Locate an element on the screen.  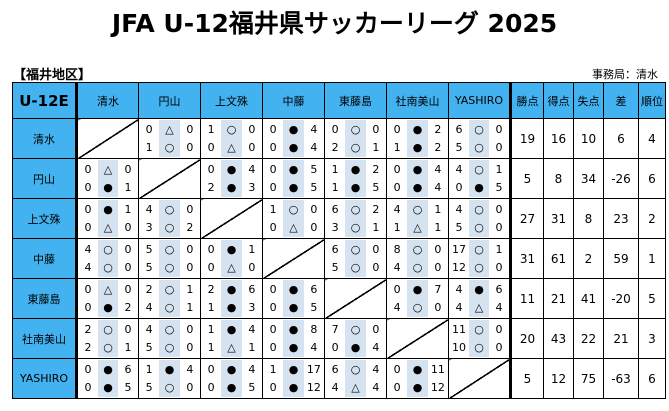
own-score: 5 is located at coordinates (335, 268).